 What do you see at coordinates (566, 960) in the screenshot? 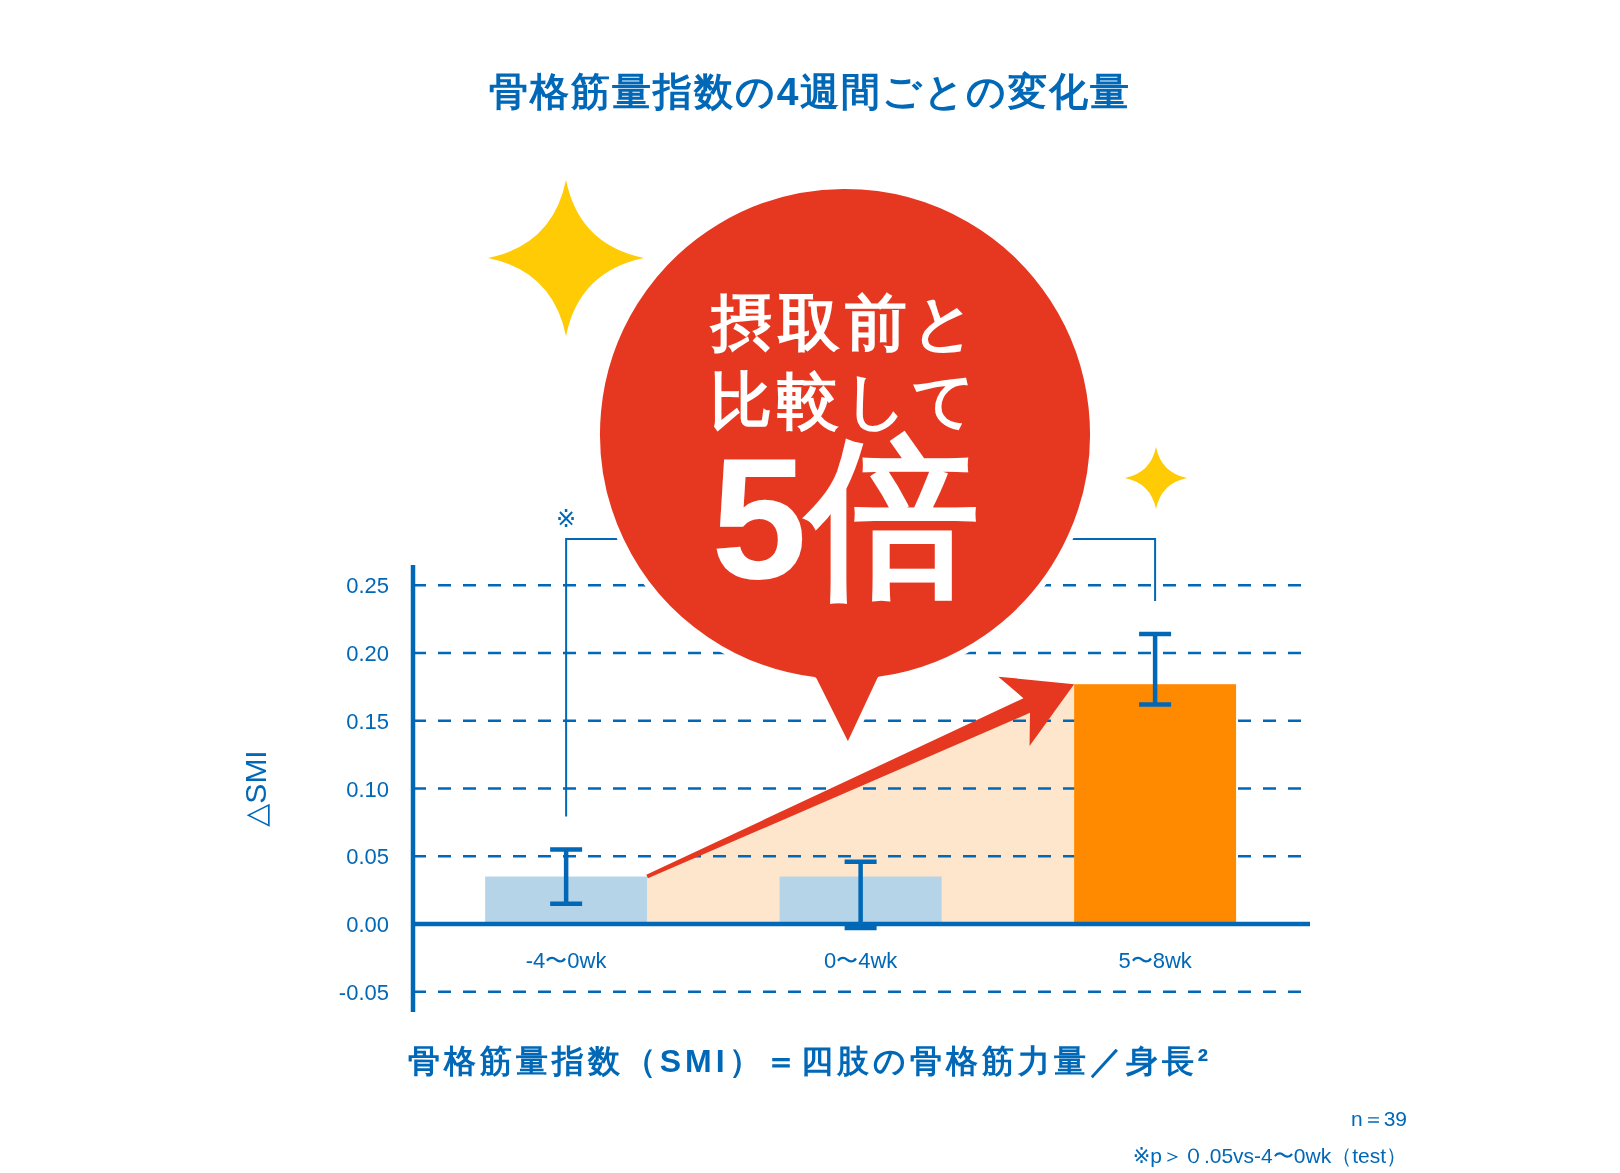
I see `x-tick-label: -4〜0wk` at bounding box center [566, 960].